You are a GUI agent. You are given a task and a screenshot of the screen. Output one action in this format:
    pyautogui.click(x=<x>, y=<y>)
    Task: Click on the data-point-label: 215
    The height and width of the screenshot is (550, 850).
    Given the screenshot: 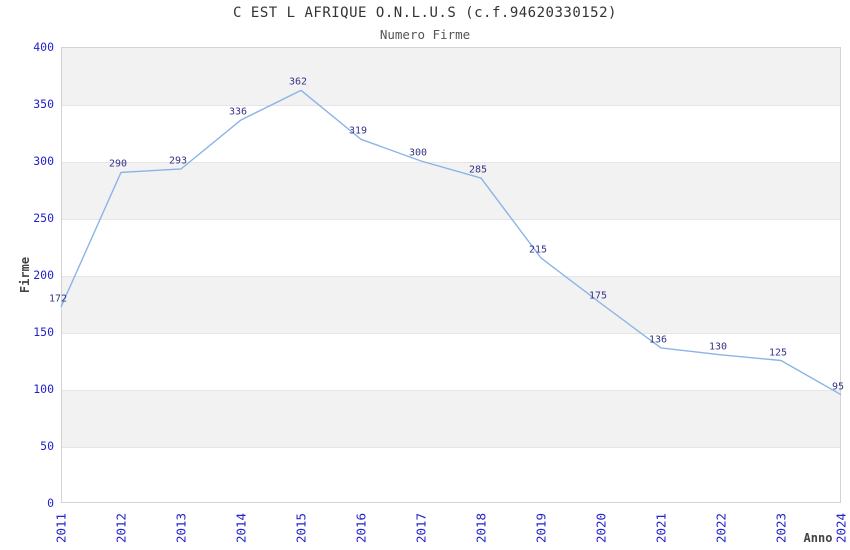 What is the action you would take?
    pyautogui.click(x=538, y=250)
    